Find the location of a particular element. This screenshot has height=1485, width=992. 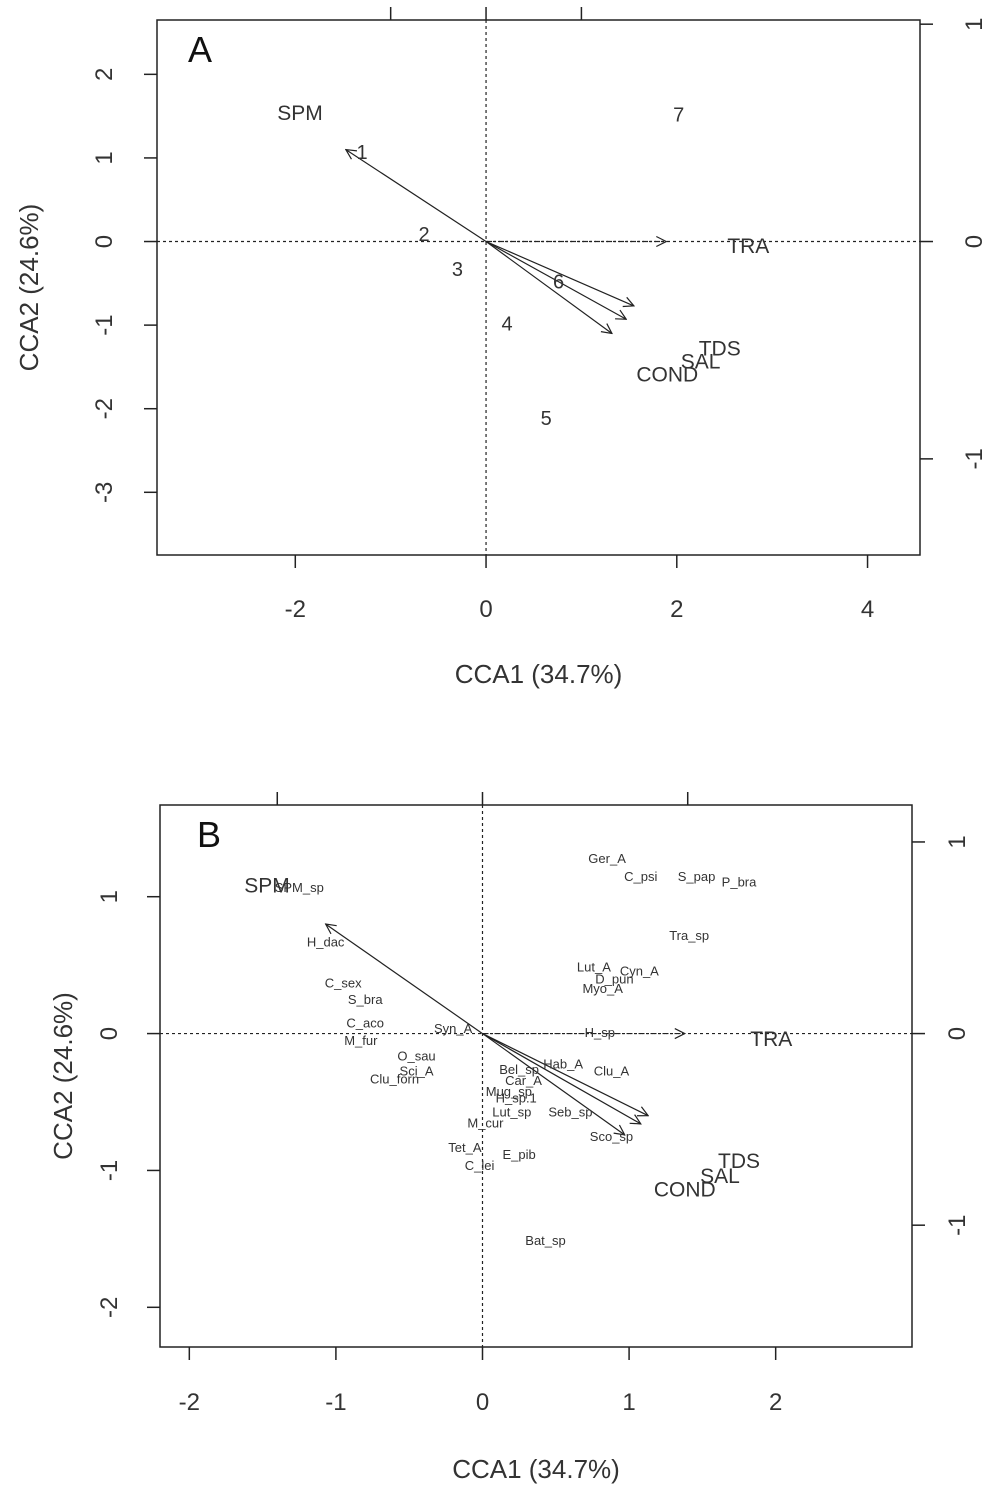

species-label: H_dac is located at coordinates (326, 942).